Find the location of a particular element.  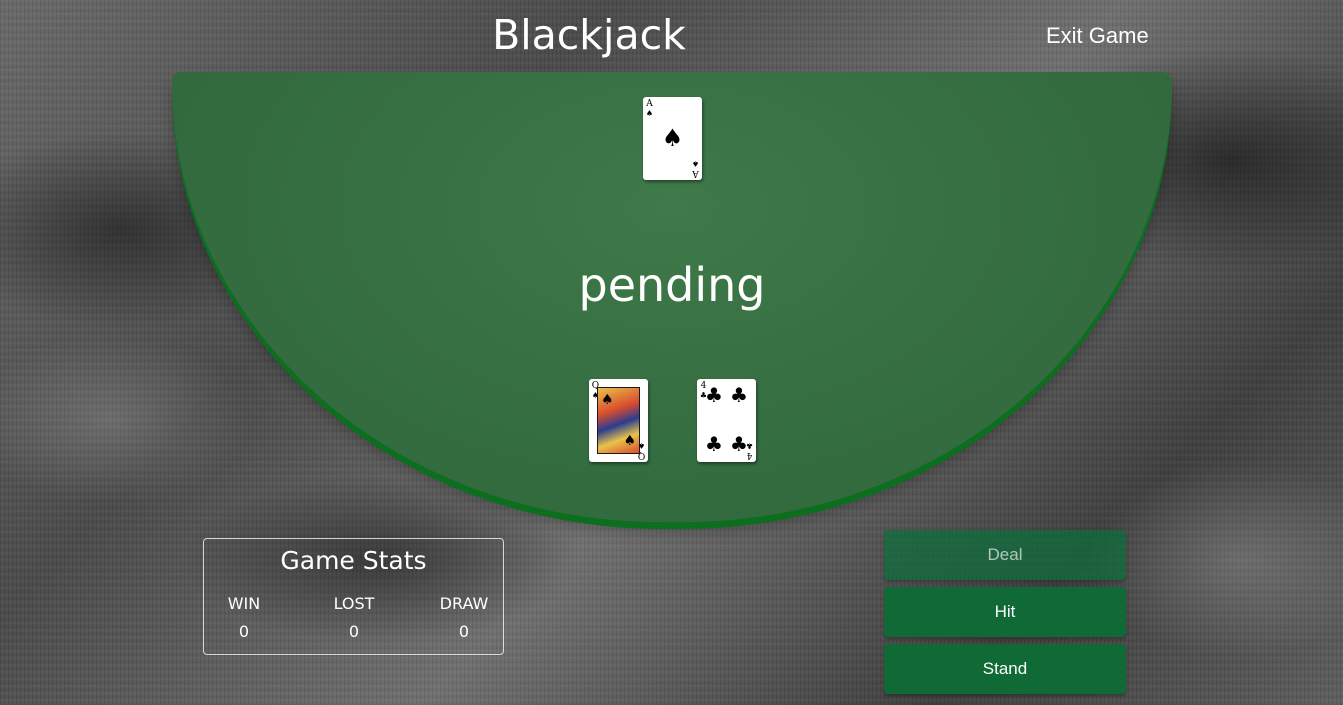

stat-win: WIN 0 is located at coordinates (244, 618).